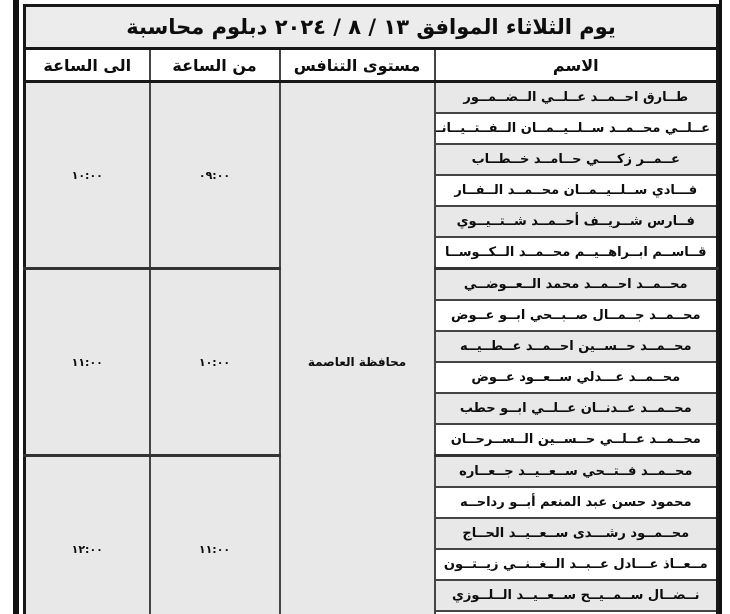  Describe the element at coordinates (576, 377) in the screenshot. I see `name-cell: محــمــد عـــدلي ســعــود عــوض` at that location.